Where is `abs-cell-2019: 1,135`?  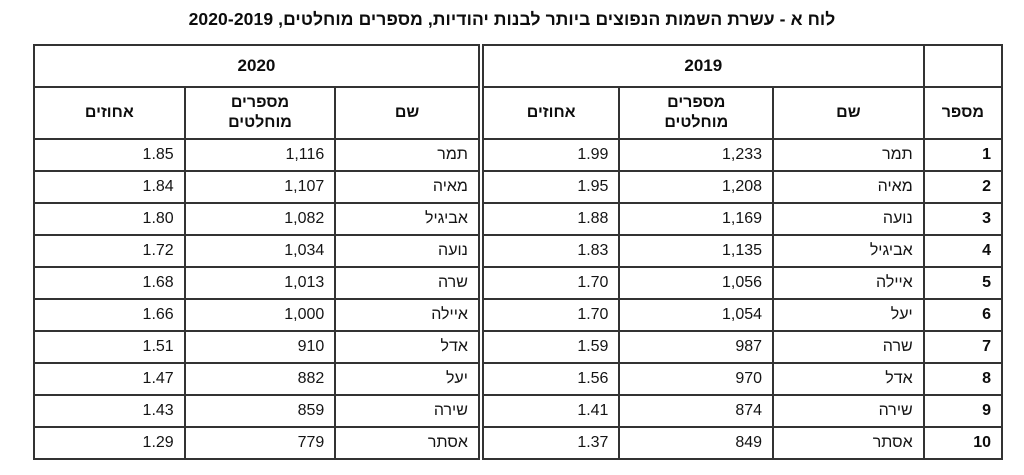 abs-cell-2019: 1,135 is located at coordinates (696, 251).